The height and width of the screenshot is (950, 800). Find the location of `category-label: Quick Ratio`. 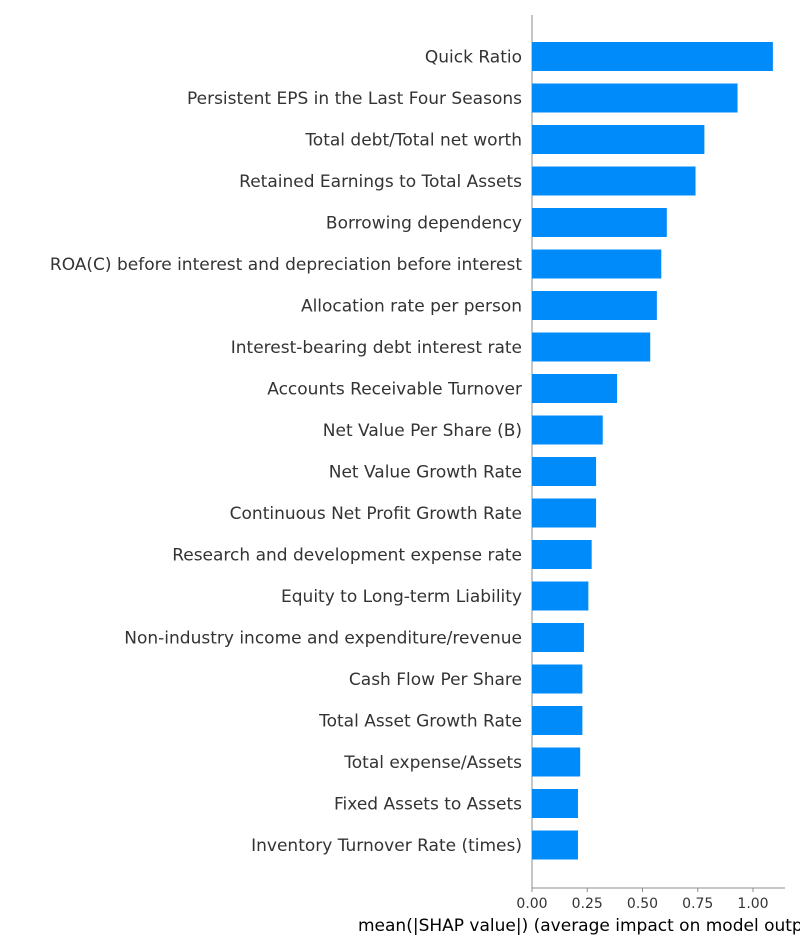

category-label: Quick Ratio is located at coordinates (473, 58).